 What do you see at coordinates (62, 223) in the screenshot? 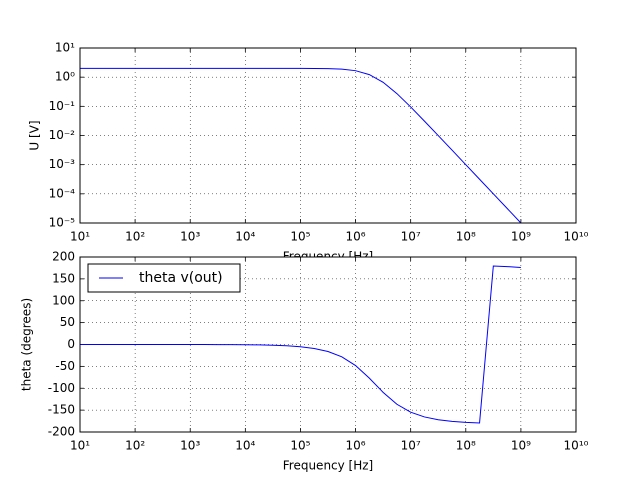
I see `y-tick-label: 10⁻⁵` at bounding box center [62, 223].